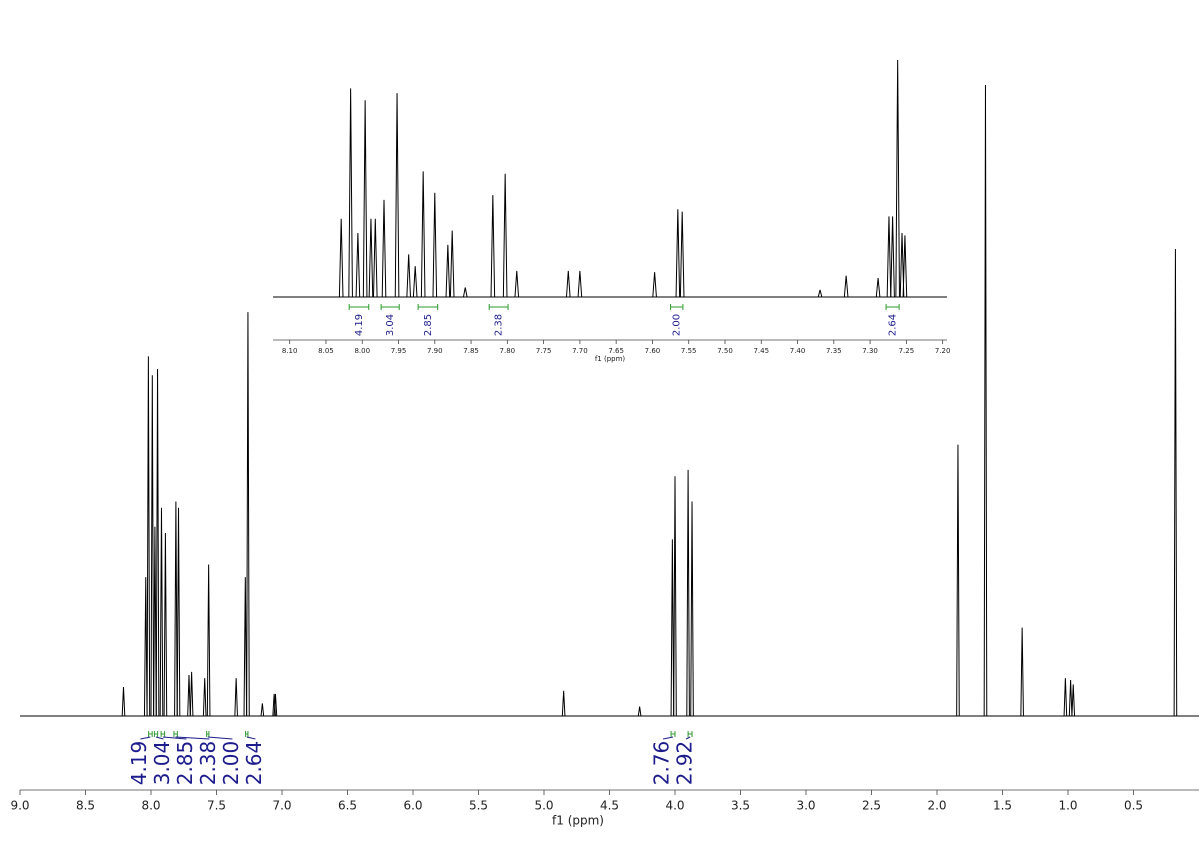 This screenshot has height=847, width=1200. What do you see at coordinates (216, 806) in the screenshot?
I see `x-tick-label: 7.5` at bounding box center [216, 806].